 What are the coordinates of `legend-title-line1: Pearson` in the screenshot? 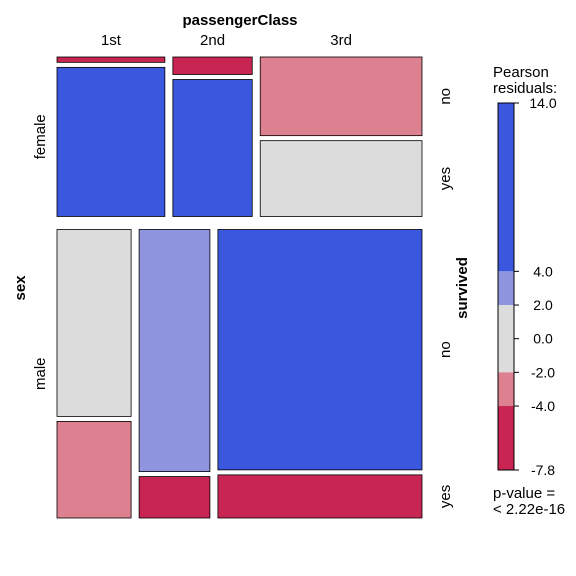 It's located at (521, 72).